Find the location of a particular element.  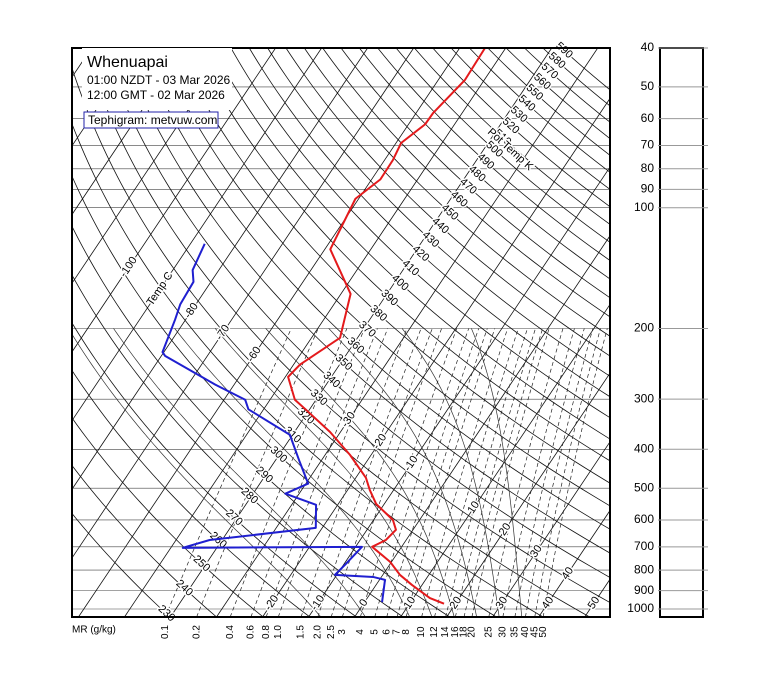

mr-tick-label: 8 is located at coordinates (406, 632).